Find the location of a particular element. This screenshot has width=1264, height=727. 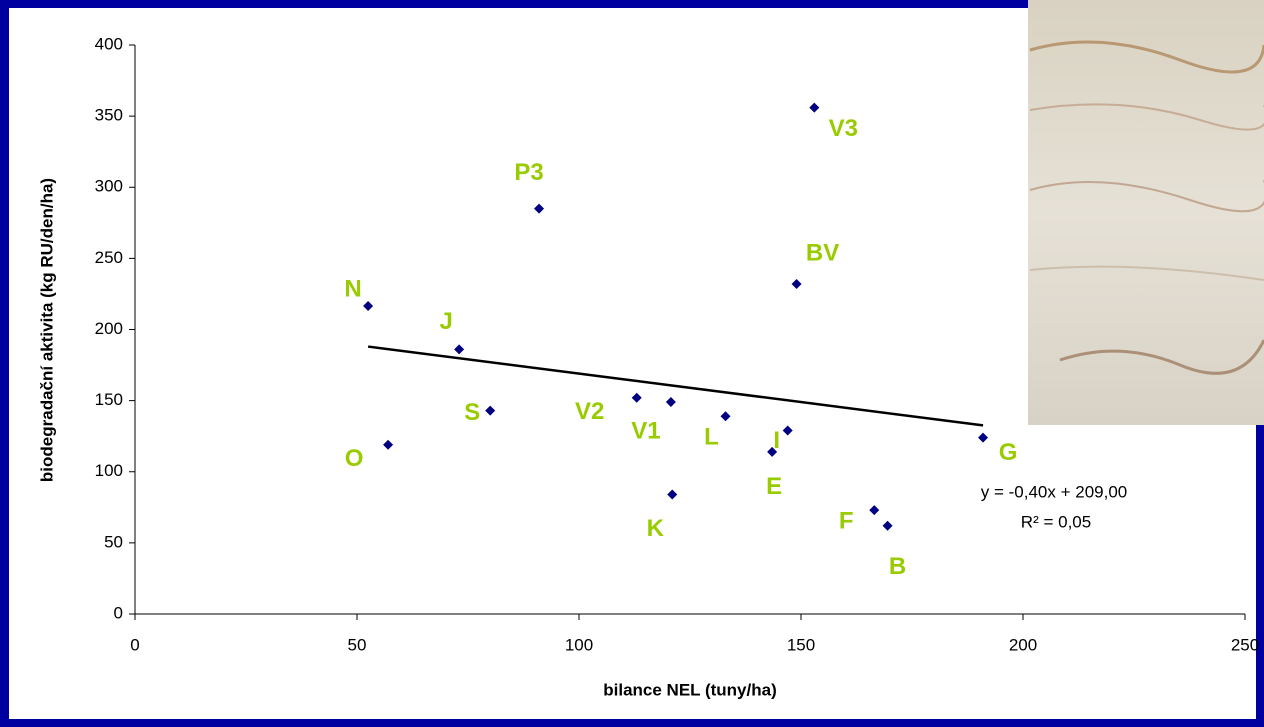

point-label: E is located at coordinates (774, 486).